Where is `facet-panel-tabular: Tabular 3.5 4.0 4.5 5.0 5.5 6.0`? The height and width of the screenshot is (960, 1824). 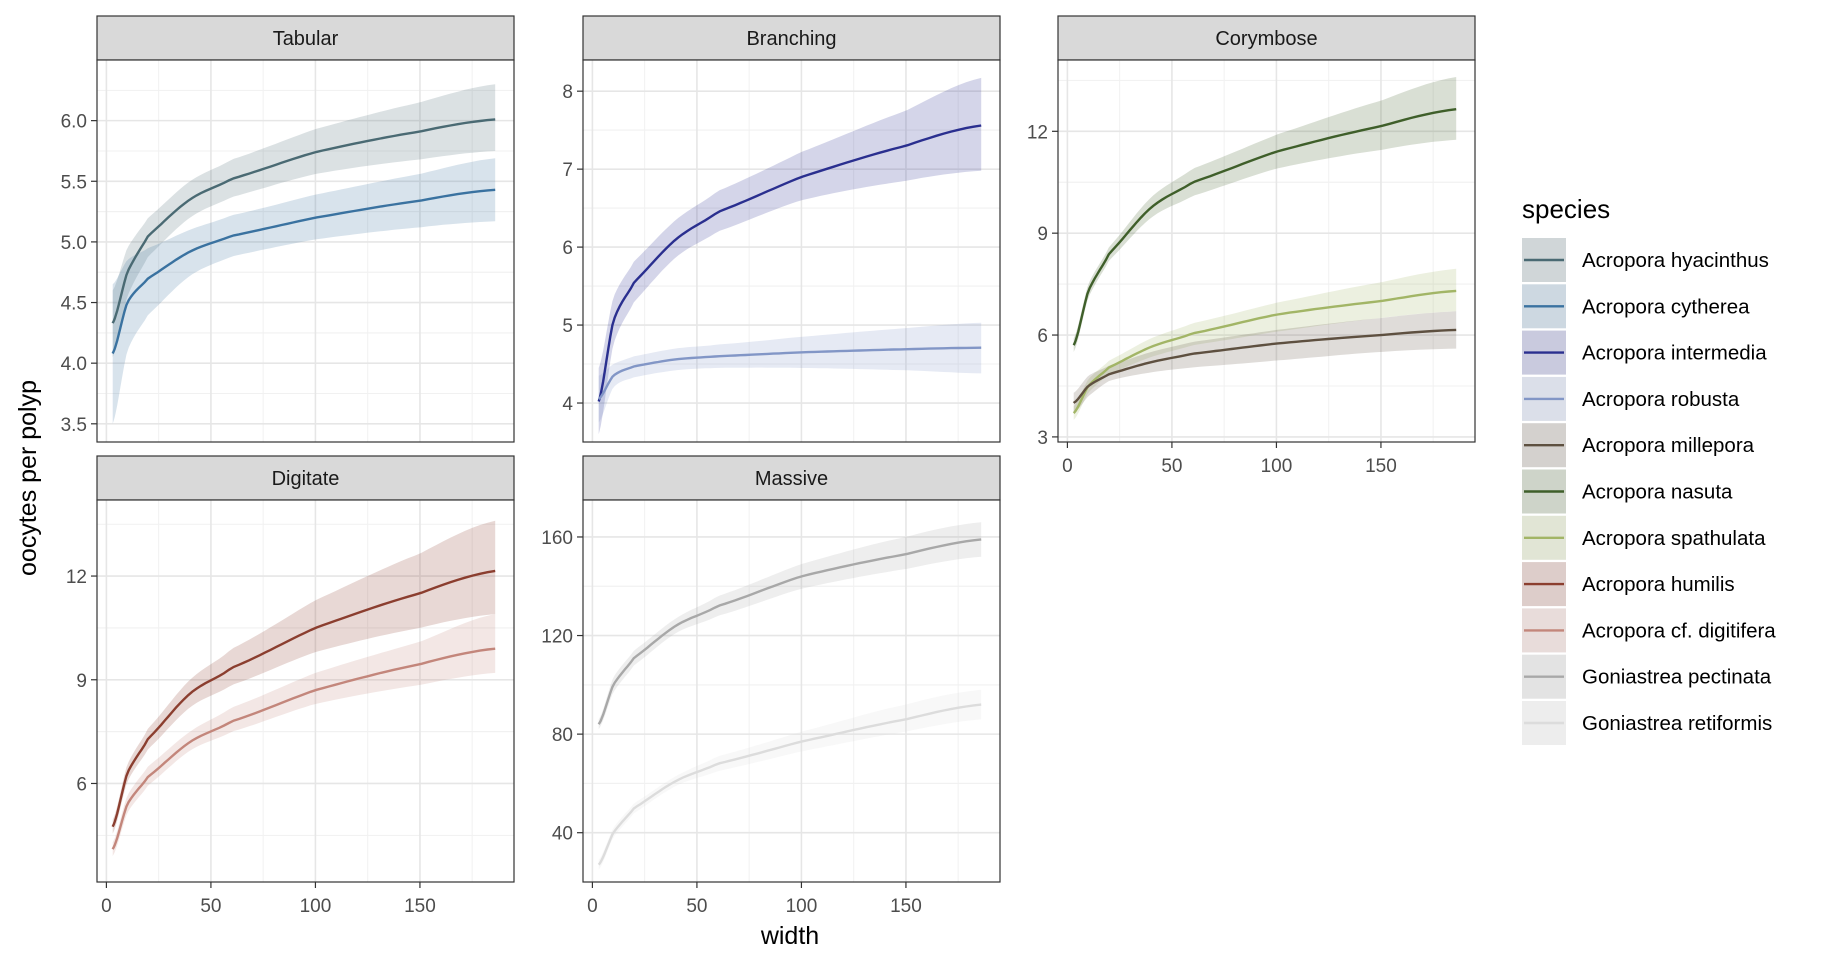
facet-panel-tabular: Tabular 3.5 4.0 4.5 5.0 5.5 6.0 is located at coordinates (288, 229).